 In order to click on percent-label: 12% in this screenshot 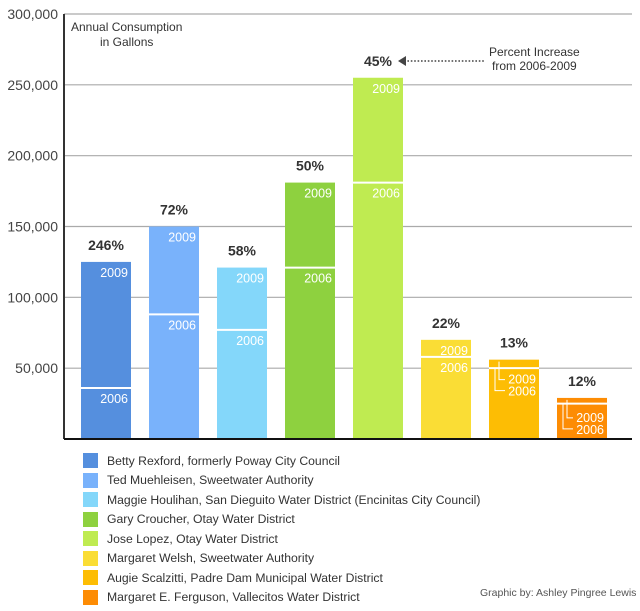, I will do `click(582, 381)`.